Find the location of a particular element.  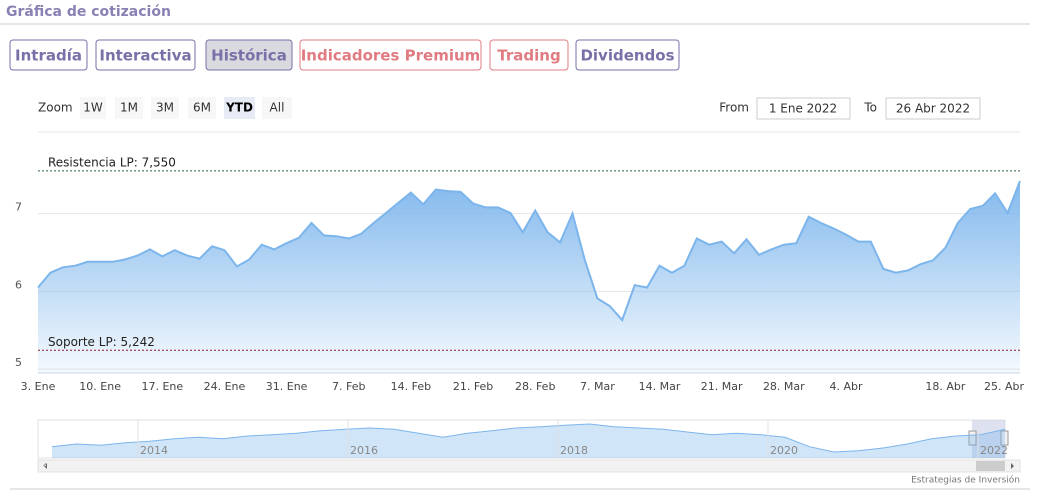

tab-label: Trading is located at coordinates (528, 56).